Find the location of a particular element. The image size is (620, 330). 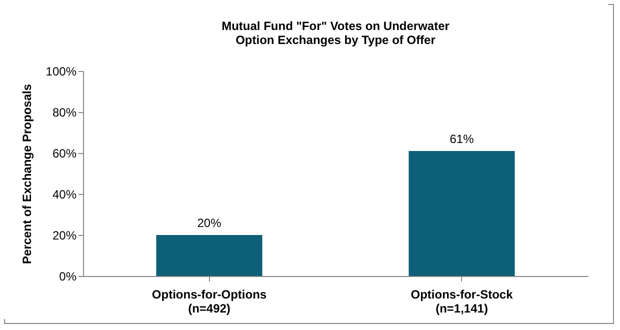

y-tick-label: 80% is located at coordinates (64, 113).